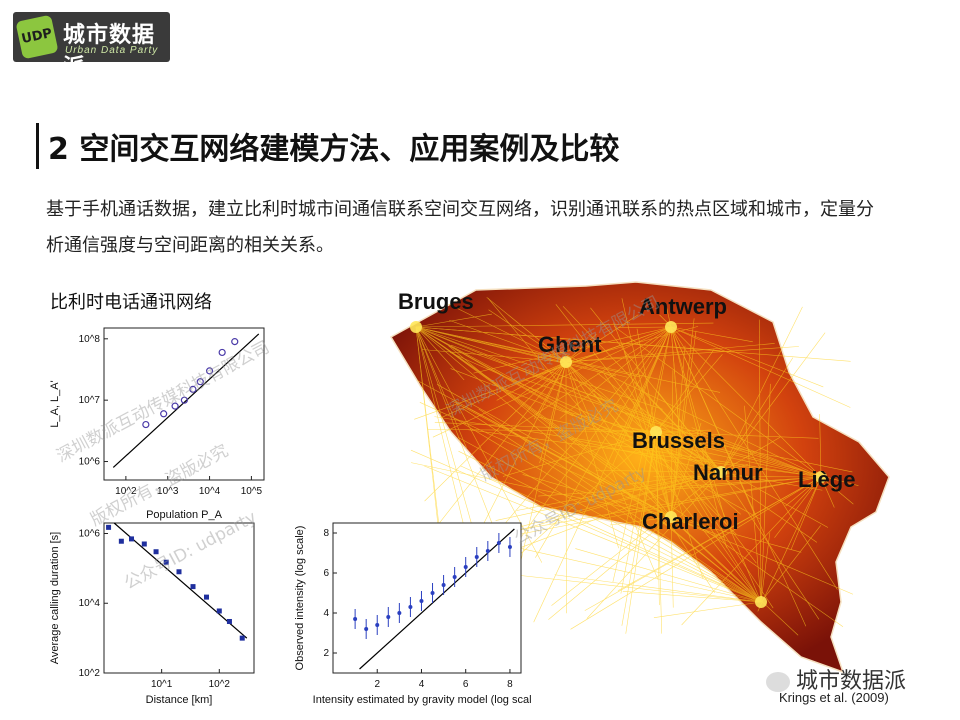  Describe the element at coordinates (90, 673) in the screenshot. I see `y-tick-label: 10^2` at that location.